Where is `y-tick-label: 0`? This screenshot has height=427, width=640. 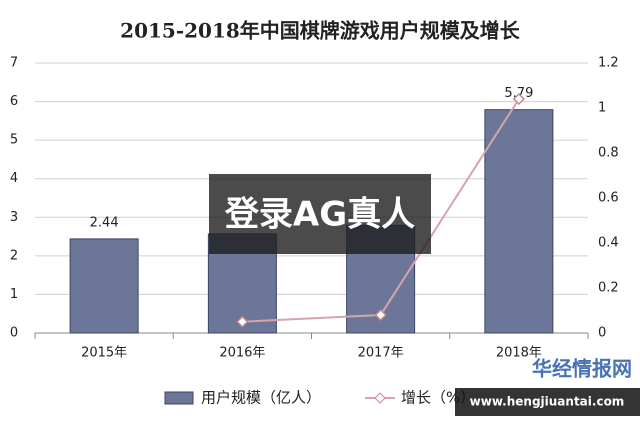
y-tick-label: 0 is located at coordinates (14, 333).